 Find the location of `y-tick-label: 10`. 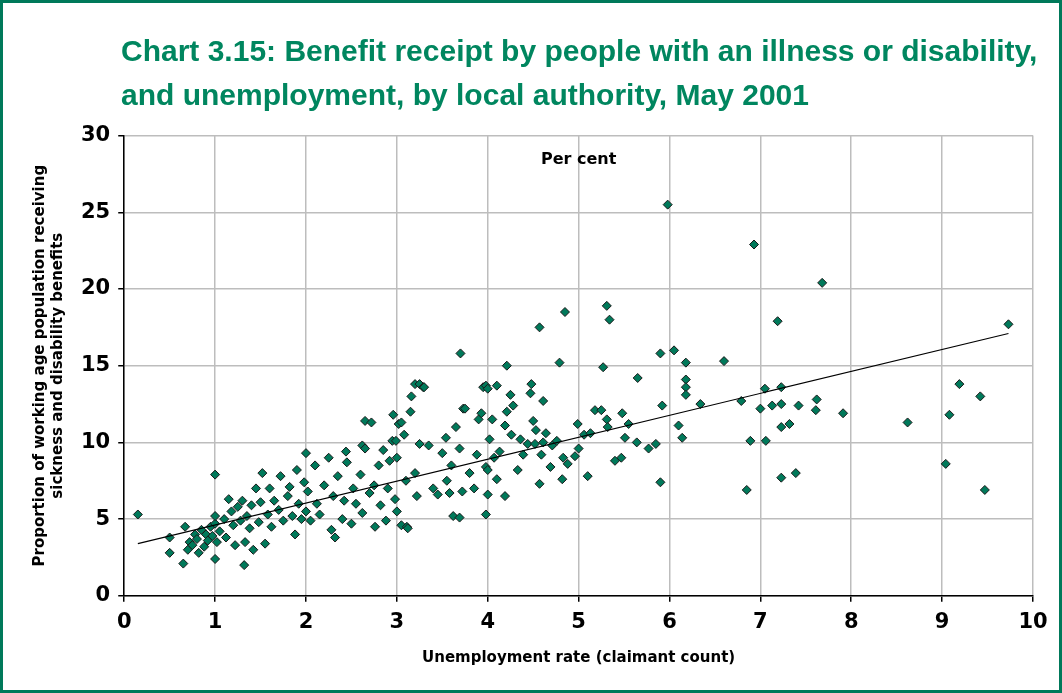

y-tick-label: 10 is located at coordinates (95, 440).